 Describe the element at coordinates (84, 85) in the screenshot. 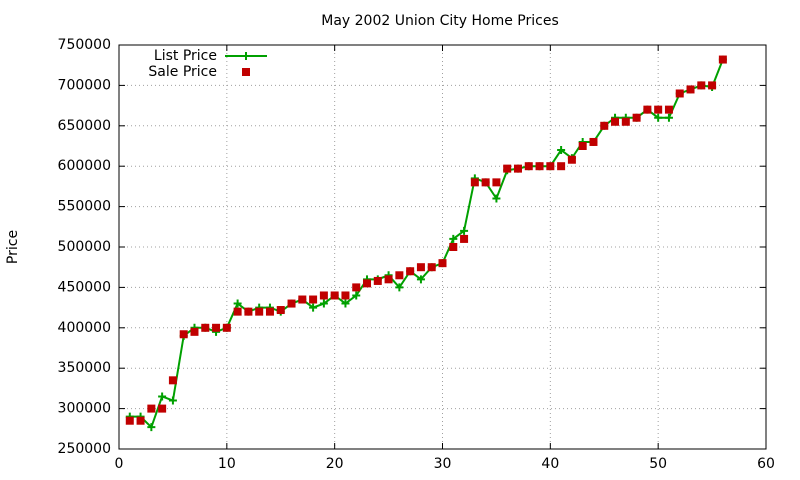

I see `y-tick-label: 700000` at that location.